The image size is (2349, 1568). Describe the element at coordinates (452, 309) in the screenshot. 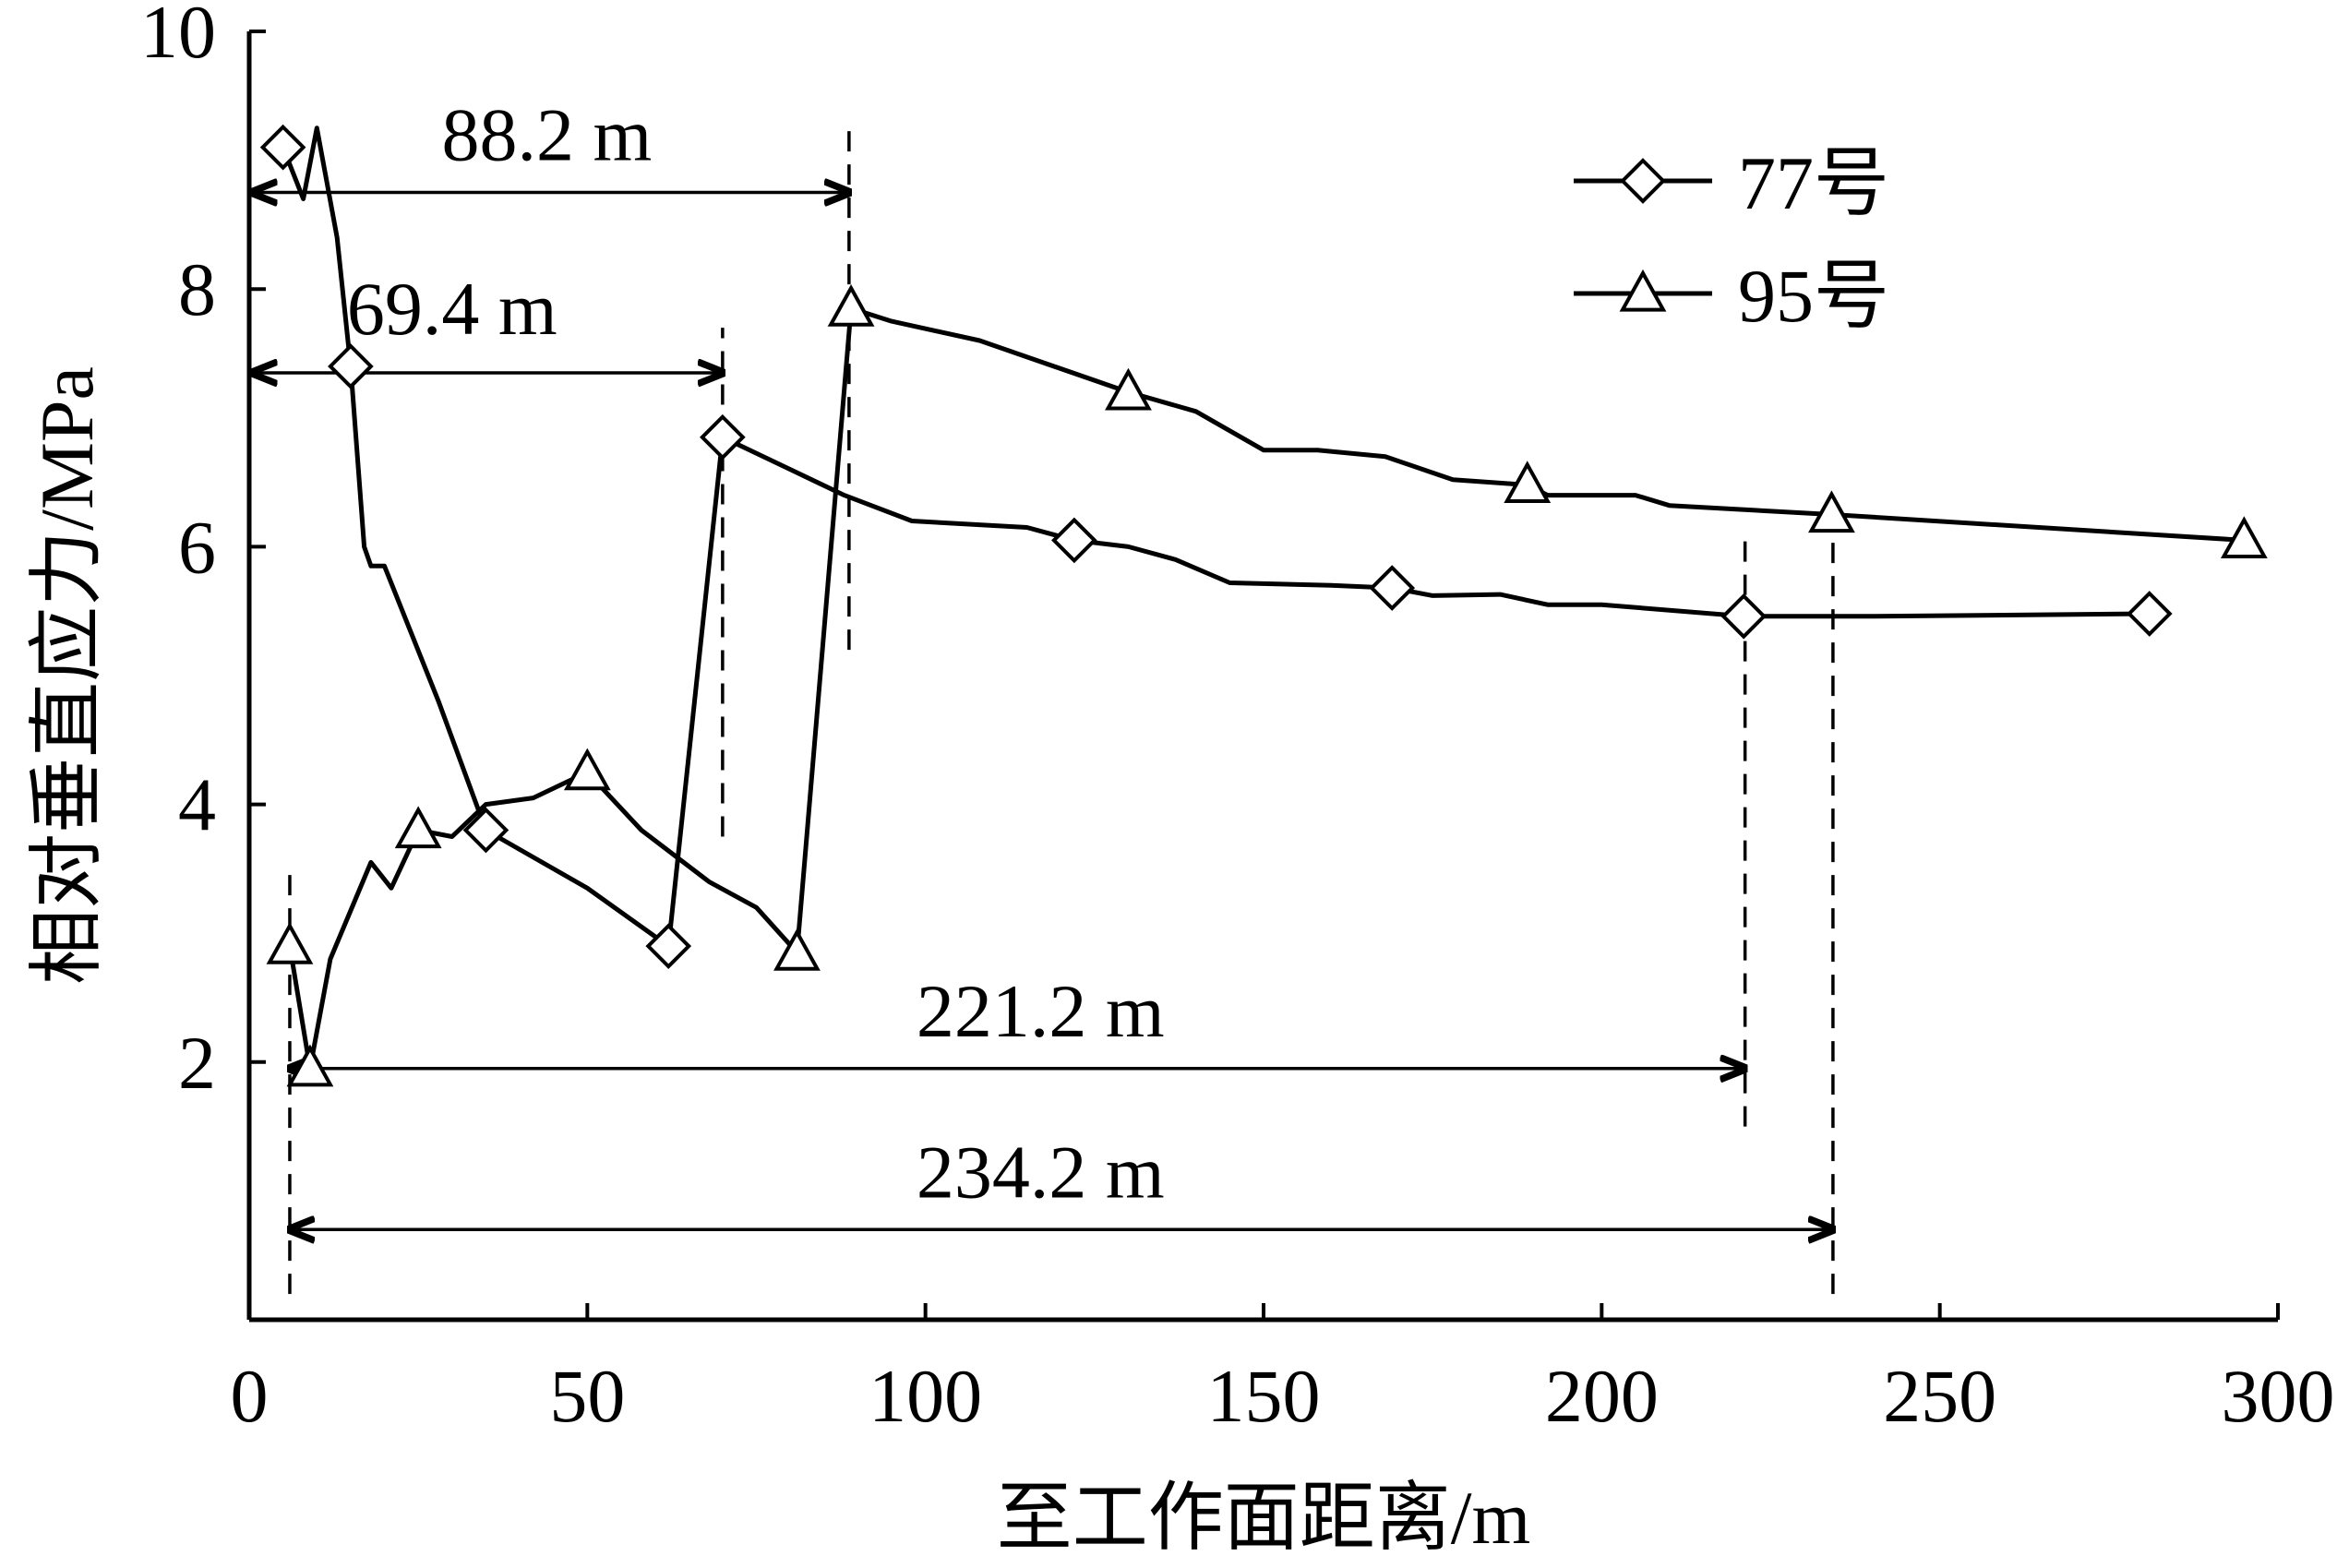

I see `dimension-label: 69.4 m` at that location.